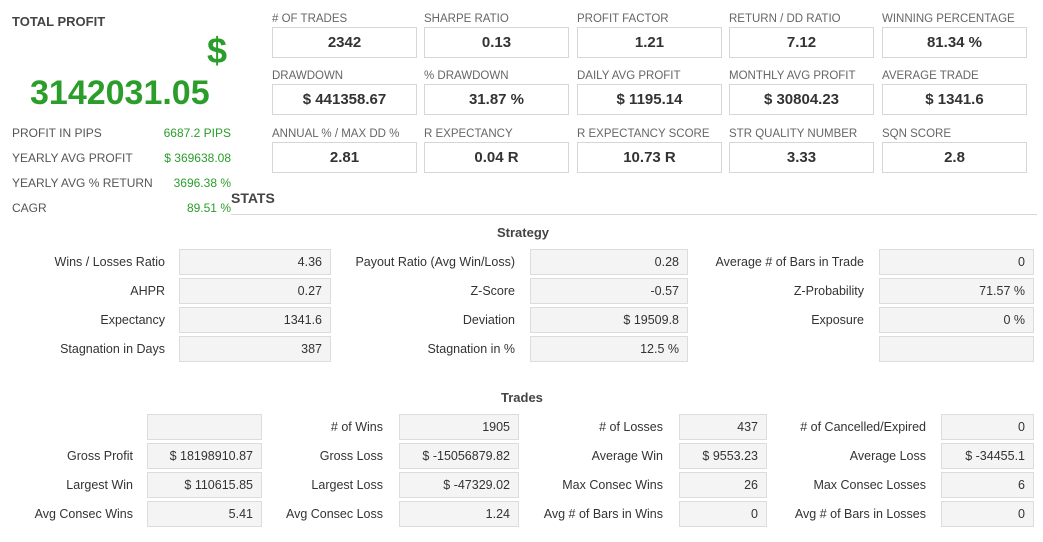  I want to click on total-profit-label: TOTAL PROFIT, so click(59, 21).